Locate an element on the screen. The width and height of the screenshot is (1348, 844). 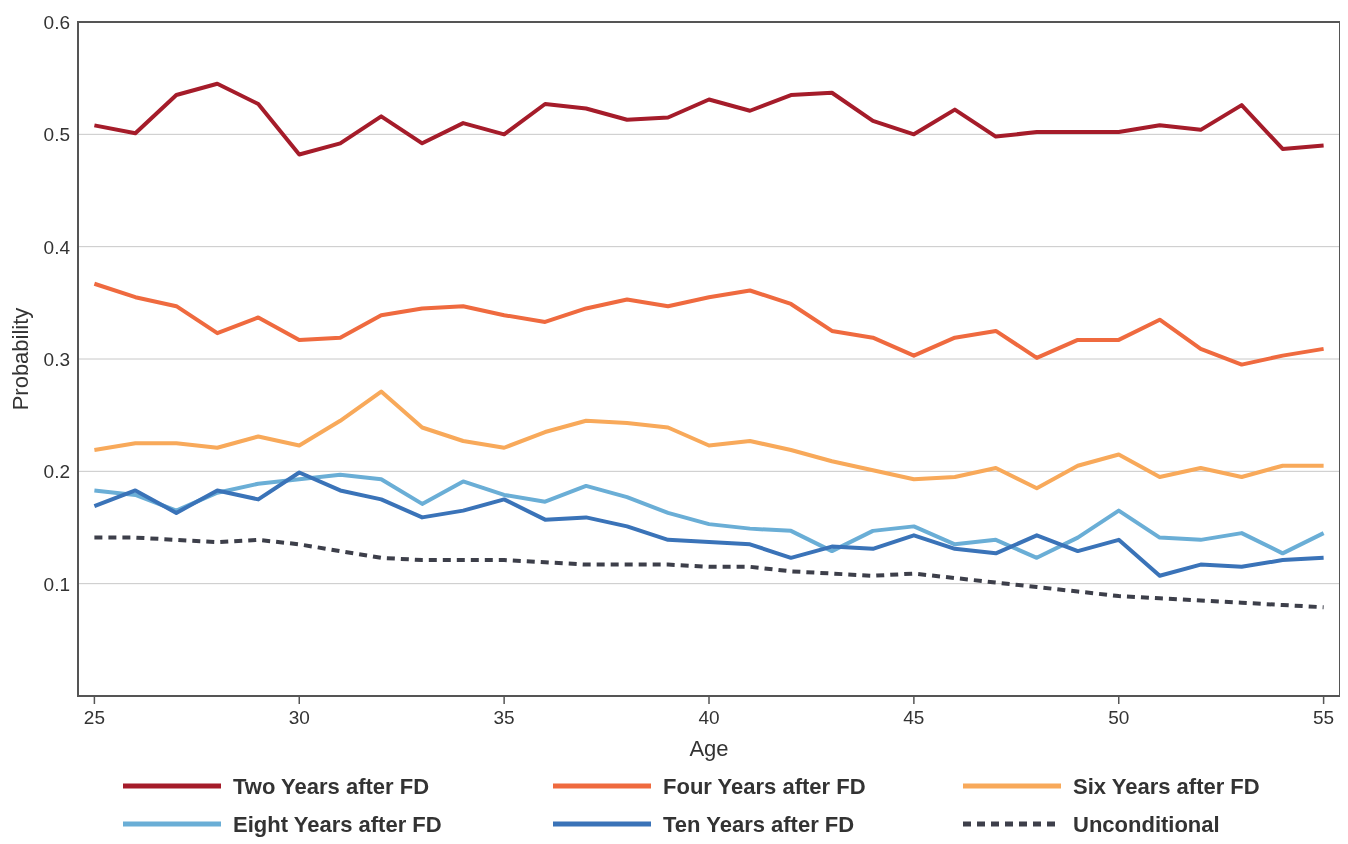
y-tick-label: 0.5 is located at coordinates (56, 135).